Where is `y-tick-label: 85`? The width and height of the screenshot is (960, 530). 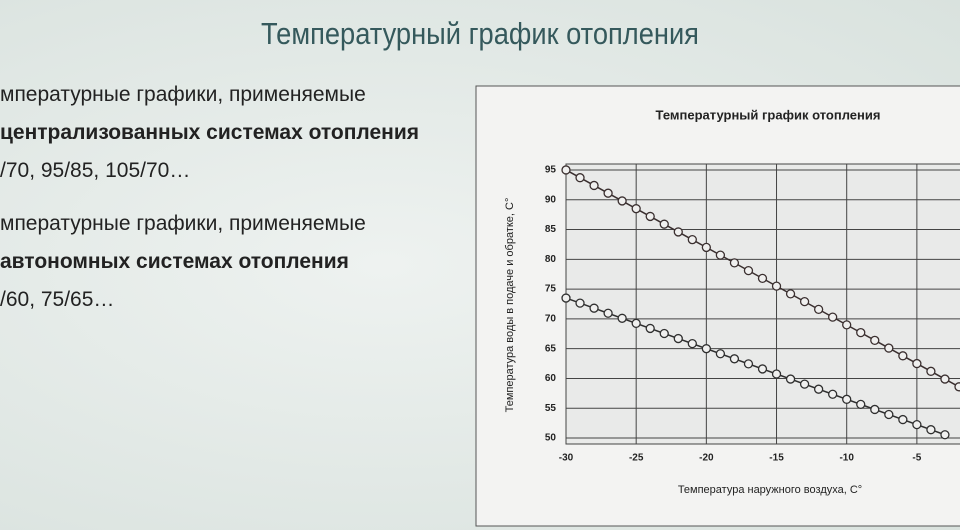
y-tick-label: 85 is located at coordinates (551, 229).